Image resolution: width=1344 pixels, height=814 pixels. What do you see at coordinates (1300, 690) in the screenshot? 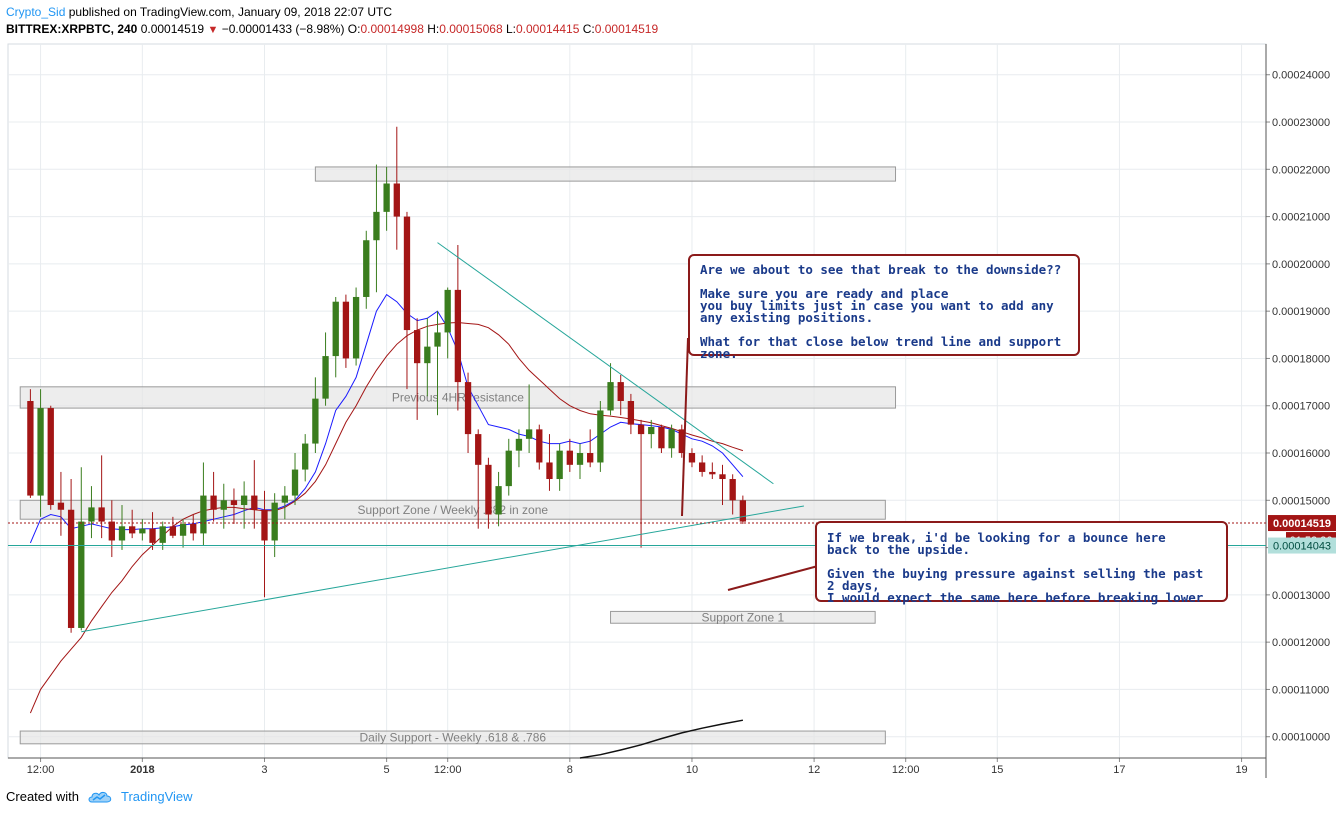
I see `y-tick-label: 0.00011000` at bounding box center [1300, 690].